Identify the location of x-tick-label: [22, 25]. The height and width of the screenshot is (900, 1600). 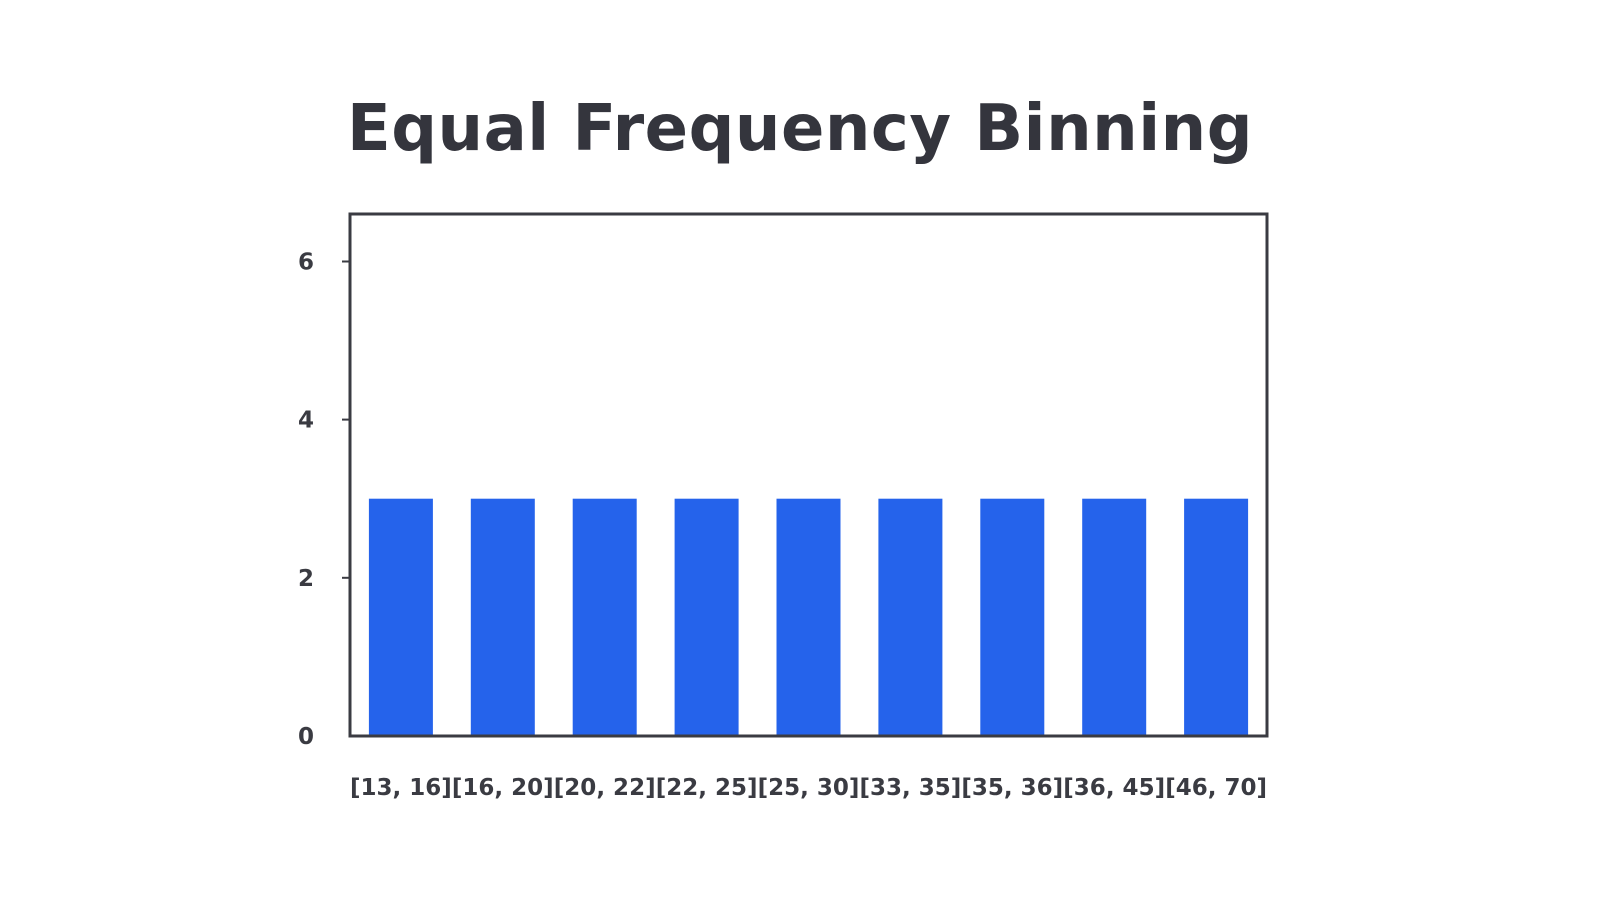
(707, 788).